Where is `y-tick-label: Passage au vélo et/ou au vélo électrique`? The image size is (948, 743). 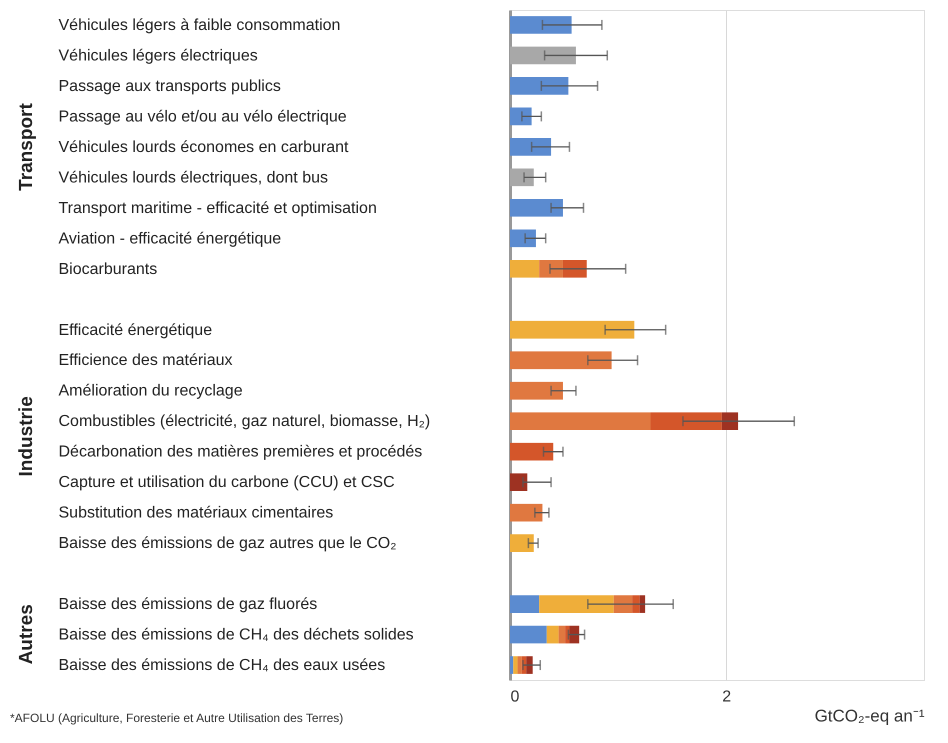
y-tick-label: Passage au vélo et/ou au vélo électrique is located at coordinates (202, 117).